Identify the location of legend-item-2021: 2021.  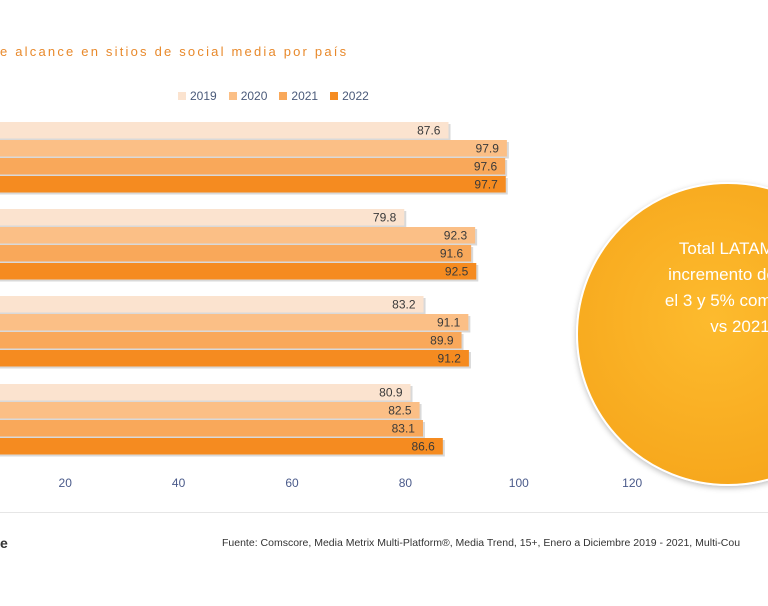
(298, 96).